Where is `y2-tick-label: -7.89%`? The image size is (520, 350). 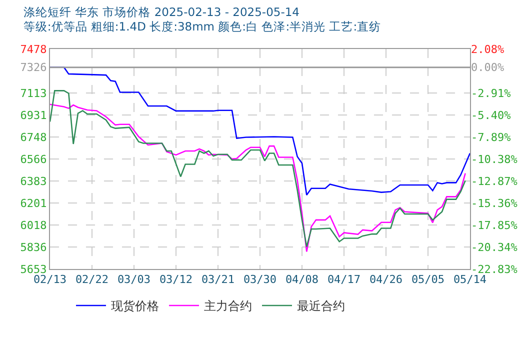 y2-tick-label: -7.89% is located at coordinates (491, 137).